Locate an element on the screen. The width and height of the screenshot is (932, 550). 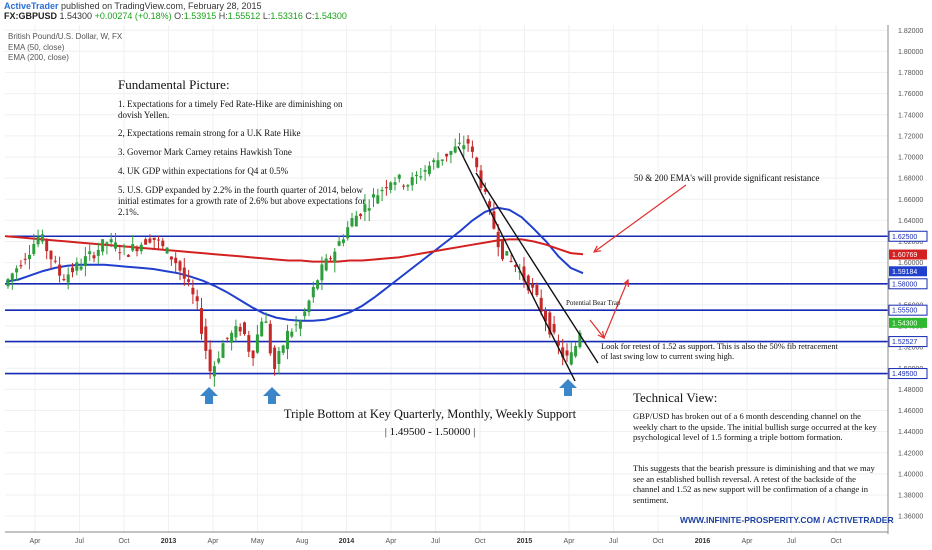
level-tag-label: 1.52527 is located at coordinates (904, 342).